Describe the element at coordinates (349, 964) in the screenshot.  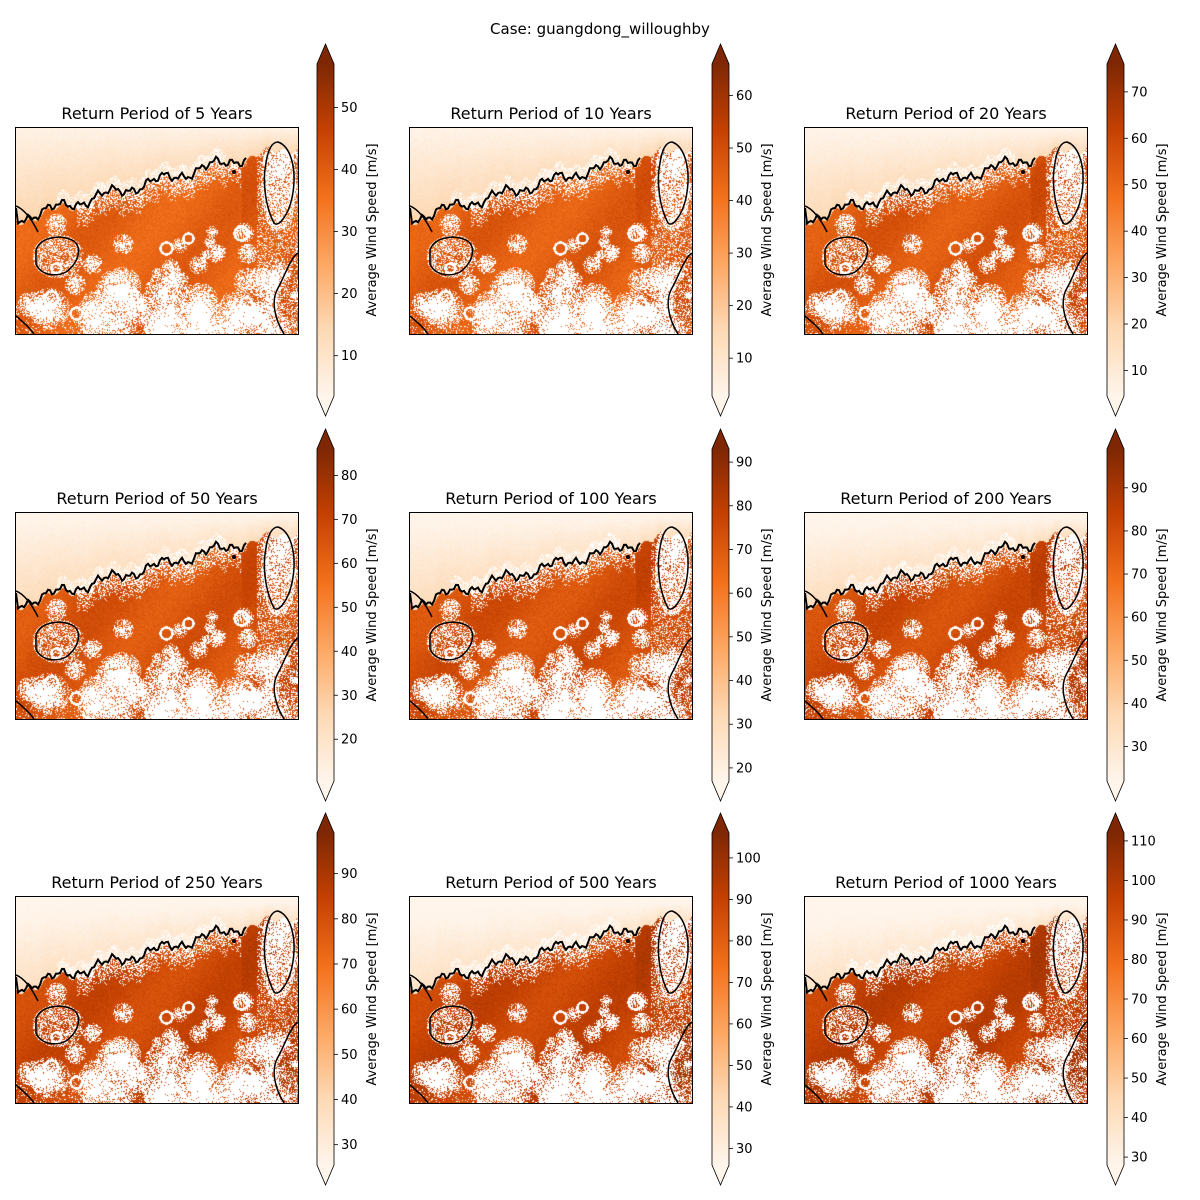
I see `colorbar-tick-label: 70` at that location.